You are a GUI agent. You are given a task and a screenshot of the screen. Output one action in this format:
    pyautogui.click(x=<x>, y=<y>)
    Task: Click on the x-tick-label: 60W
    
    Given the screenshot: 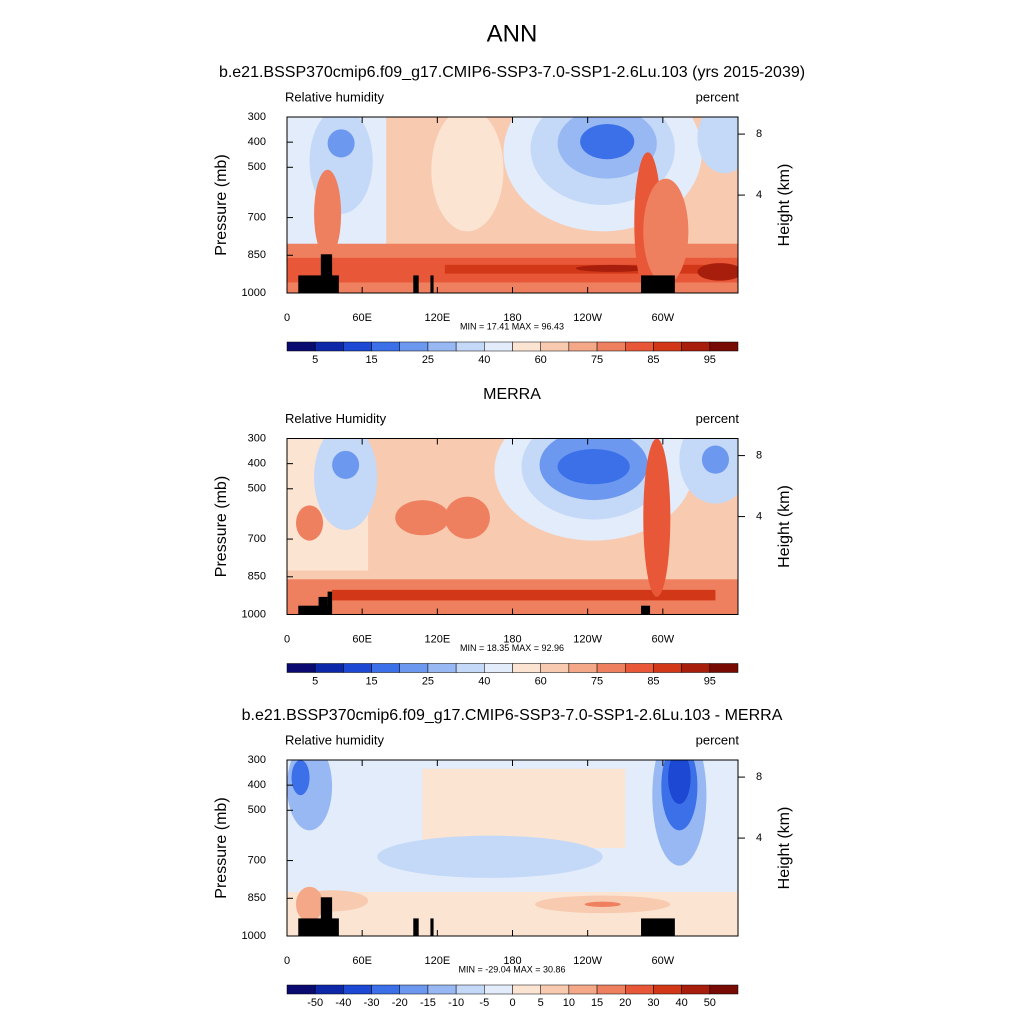 What is the action you would take?
    pyautogui.click(x=663, y=961)
    